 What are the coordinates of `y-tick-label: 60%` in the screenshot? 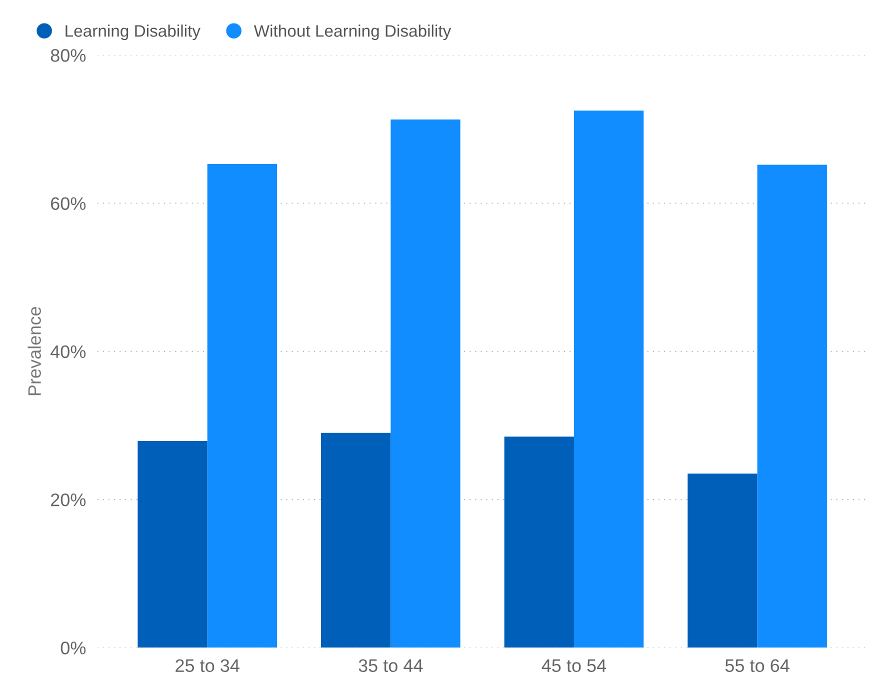 It's located at (68, 203).